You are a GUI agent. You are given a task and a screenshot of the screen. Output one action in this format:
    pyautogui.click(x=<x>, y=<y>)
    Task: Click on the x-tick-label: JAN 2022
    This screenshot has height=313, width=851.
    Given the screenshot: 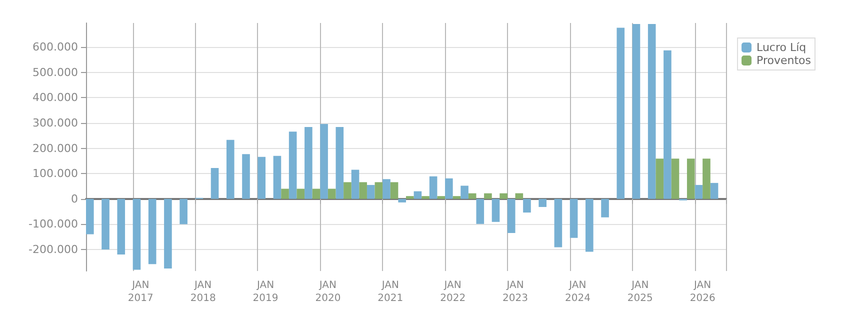 What is the action you would take?
    pyautogui.click(x=453, y=292)
    